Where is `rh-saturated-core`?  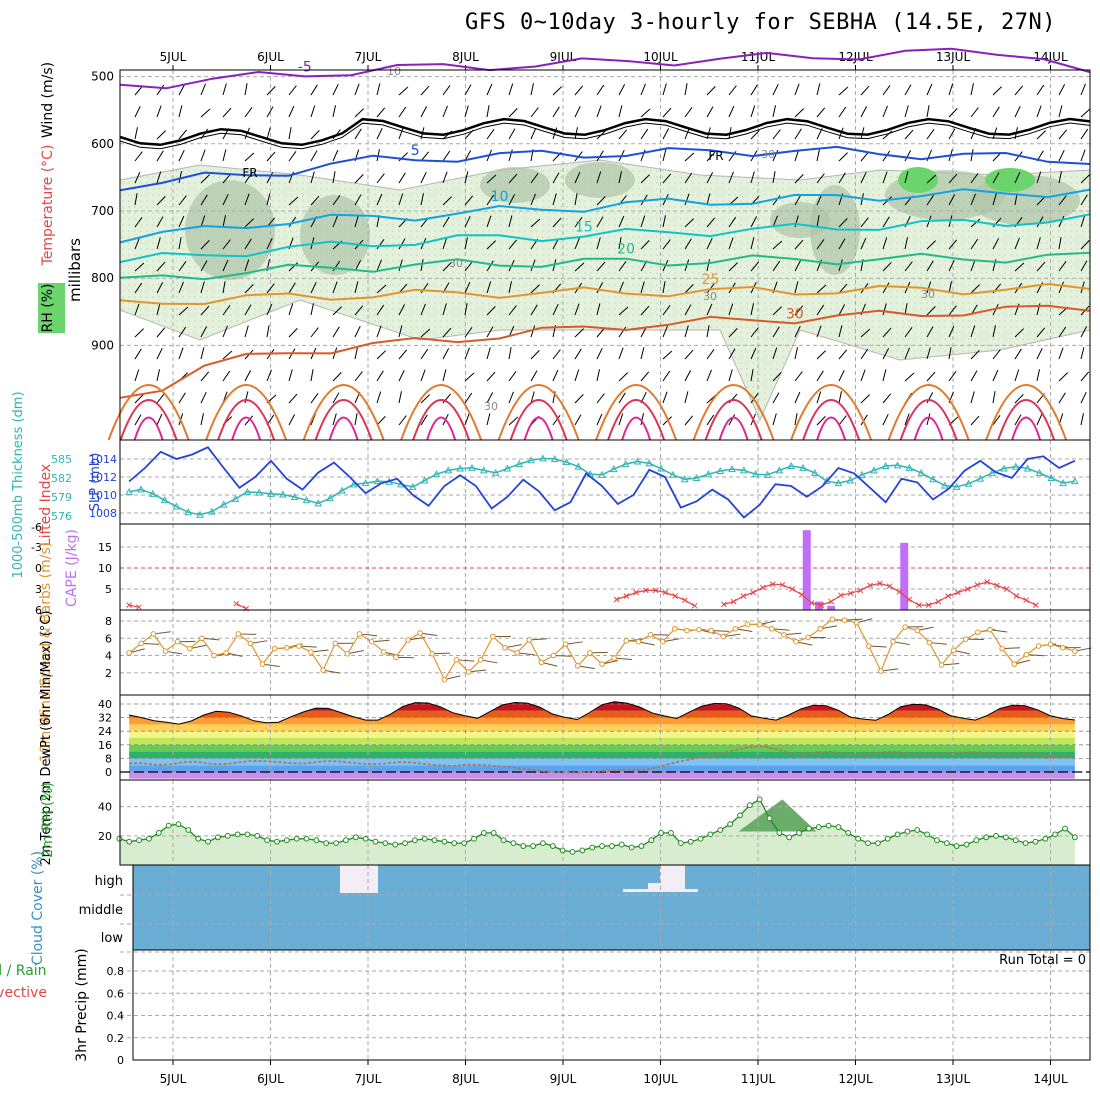
rh-saturated-core is located at coordinates (1010, 180).